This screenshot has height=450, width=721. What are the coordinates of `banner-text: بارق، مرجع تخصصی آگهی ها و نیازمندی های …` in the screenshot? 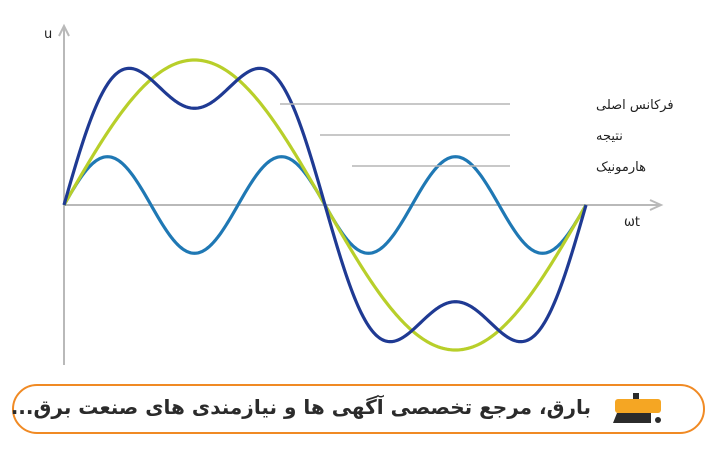 It's located at (300, 407).